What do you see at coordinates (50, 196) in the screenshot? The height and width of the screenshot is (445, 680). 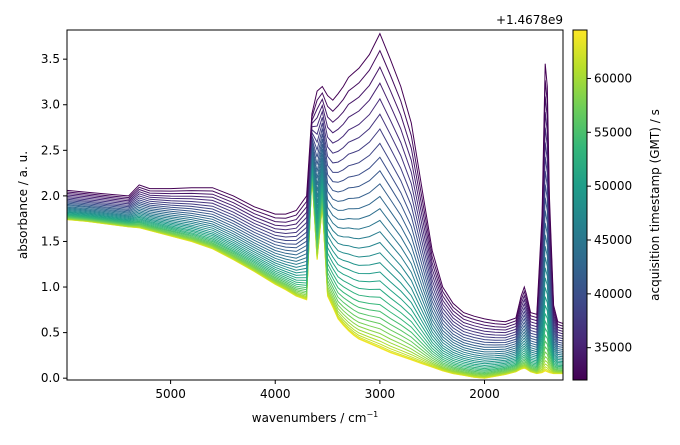 I see `y-tick-label: 2.0` at bounding box center [50, 196].